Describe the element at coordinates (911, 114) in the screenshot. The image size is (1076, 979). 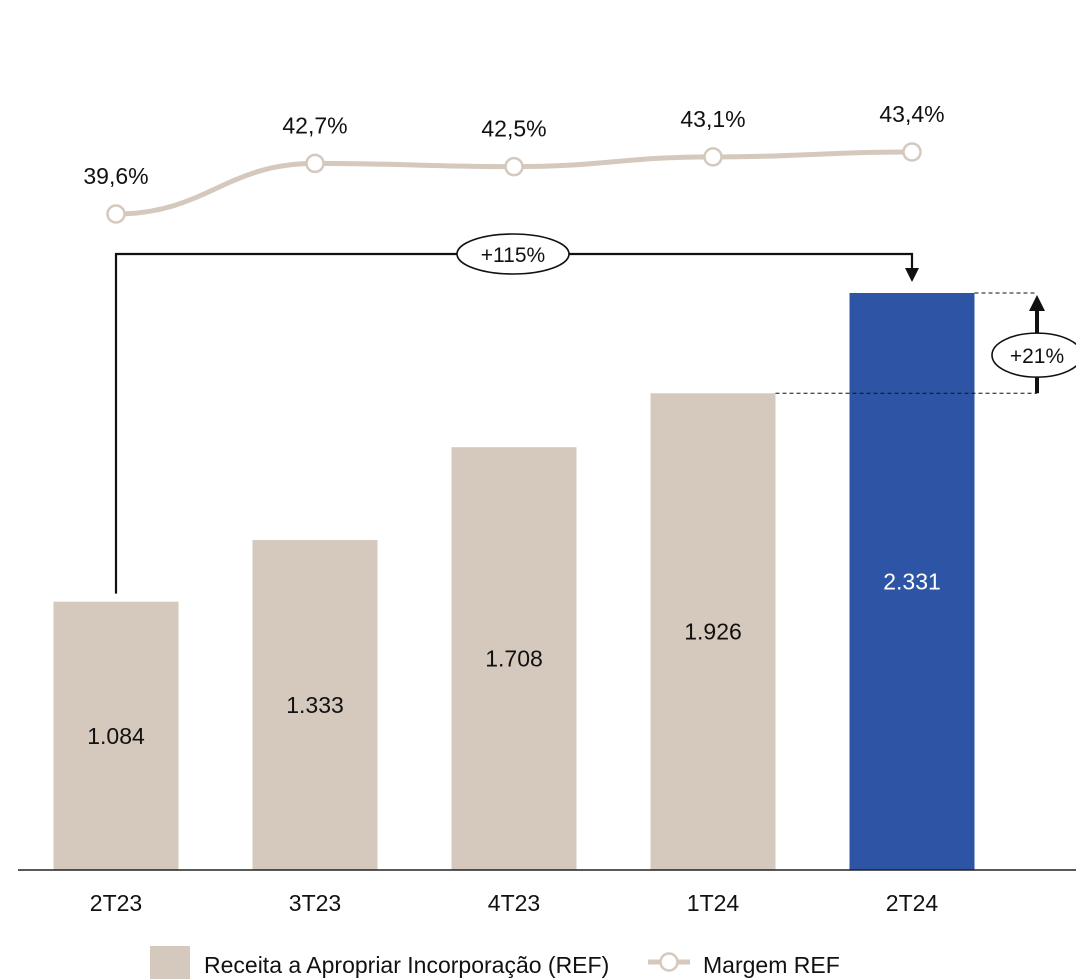
I see `margin-value-label: 43,4%` at that location.